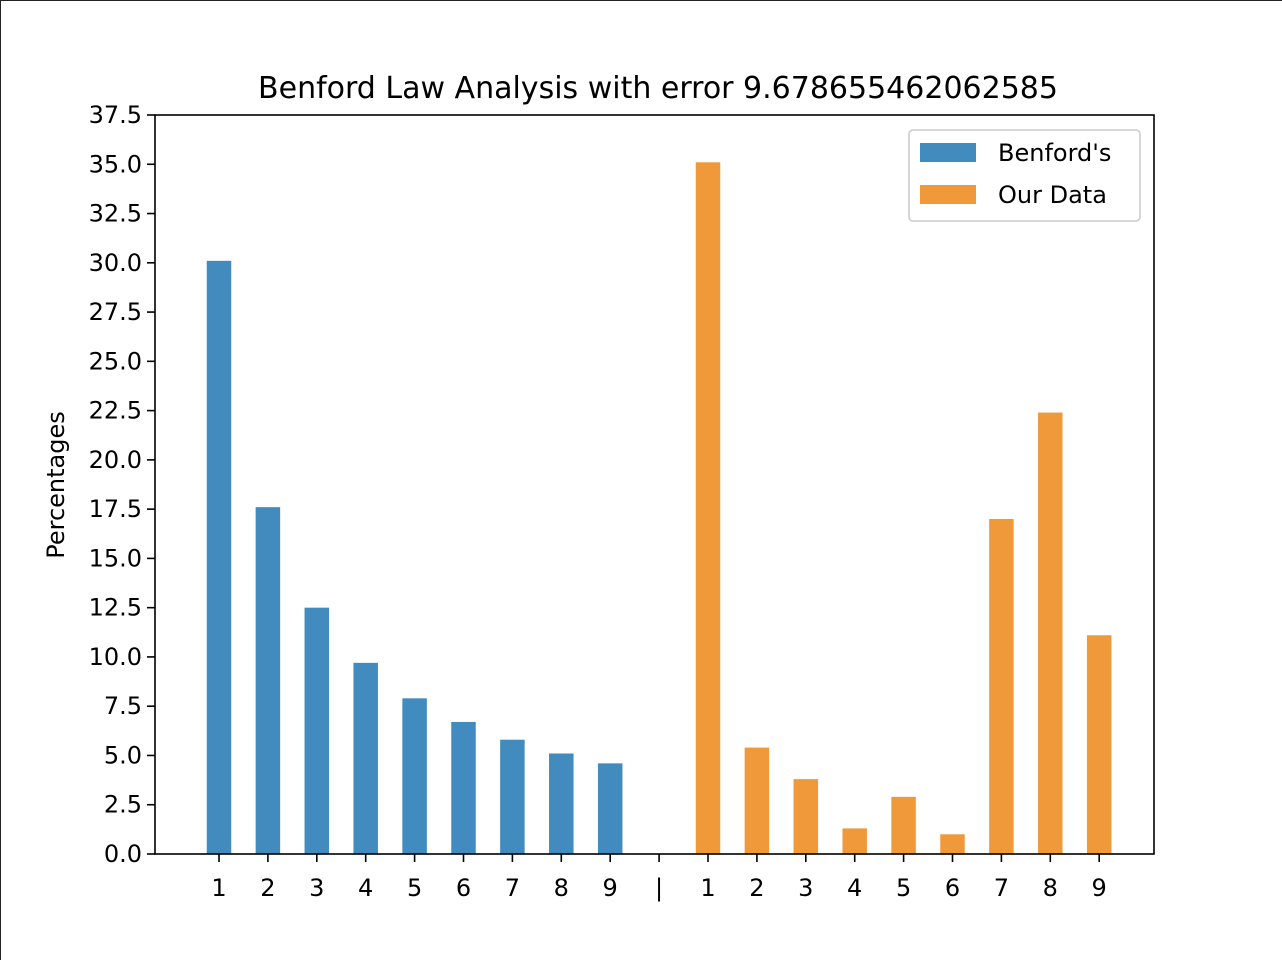  Describe the element at coordinates (115, 312) in the screenshot. I see `y-tick-label: 27.5` at that location.